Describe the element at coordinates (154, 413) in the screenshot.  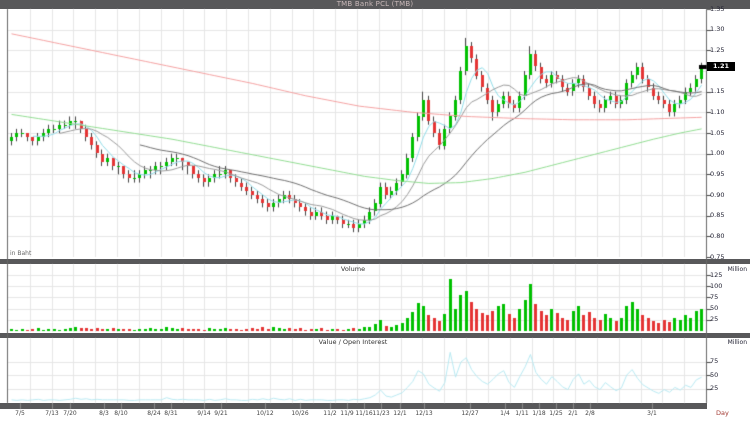
I see `date-tick-label: 8/24` at that location.